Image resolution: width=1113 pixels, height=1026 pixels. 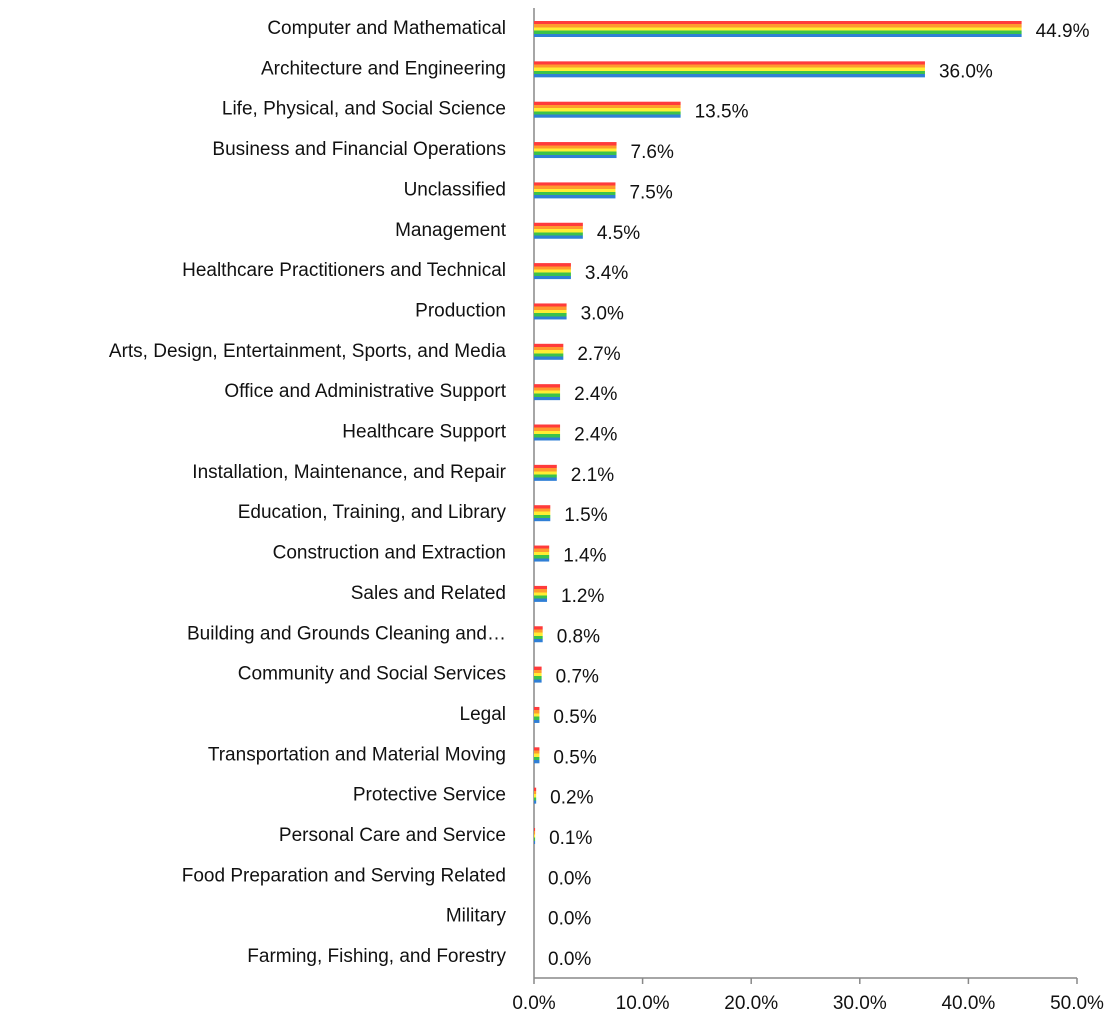 I want to click on category-label: Military, so click(x=476, y=916).